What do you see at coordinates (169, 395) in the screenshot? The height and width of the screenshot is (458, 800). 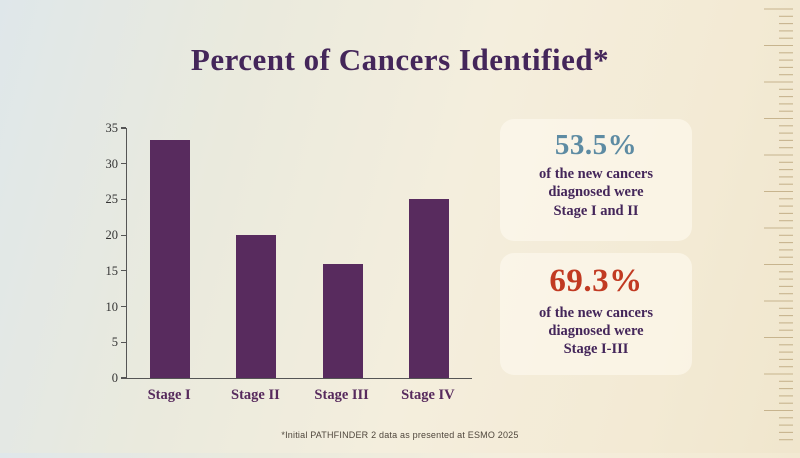 I see `x-axis-label-stage-i: Stage I` at bounding box center [169, 395].